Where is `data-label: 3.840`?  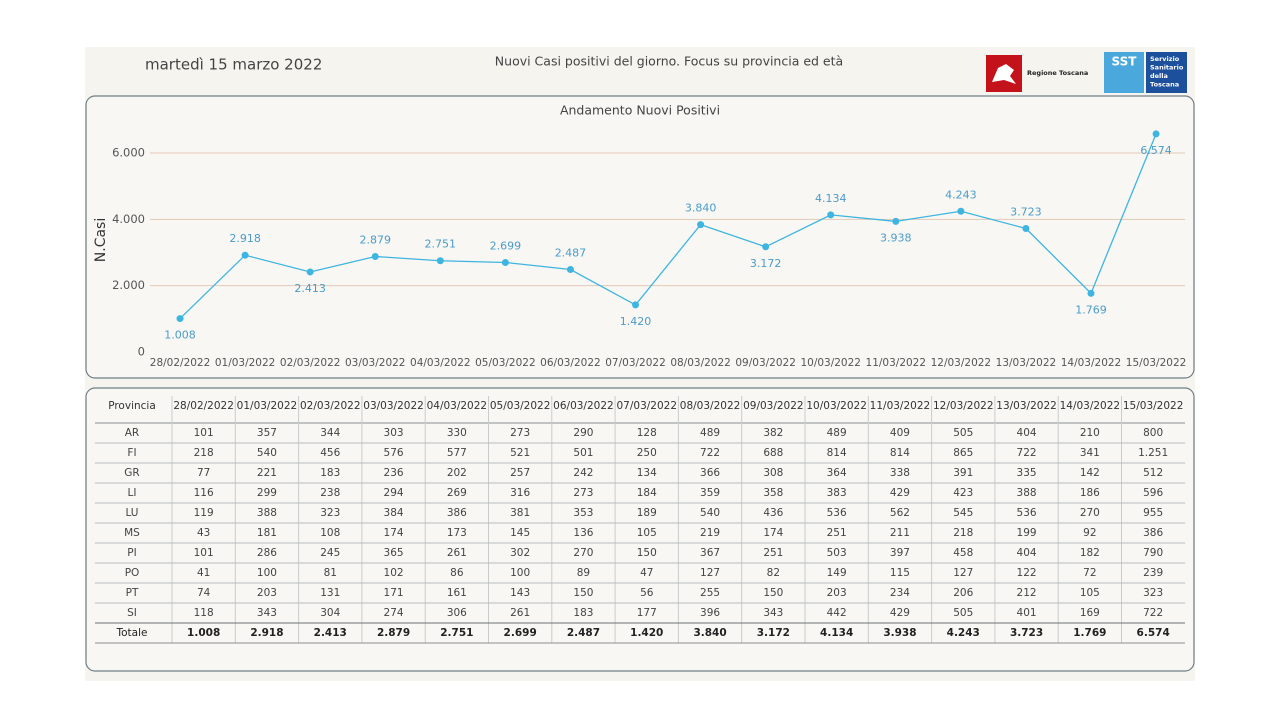 data-label: 3.840 is located at coordinates (701, 208).